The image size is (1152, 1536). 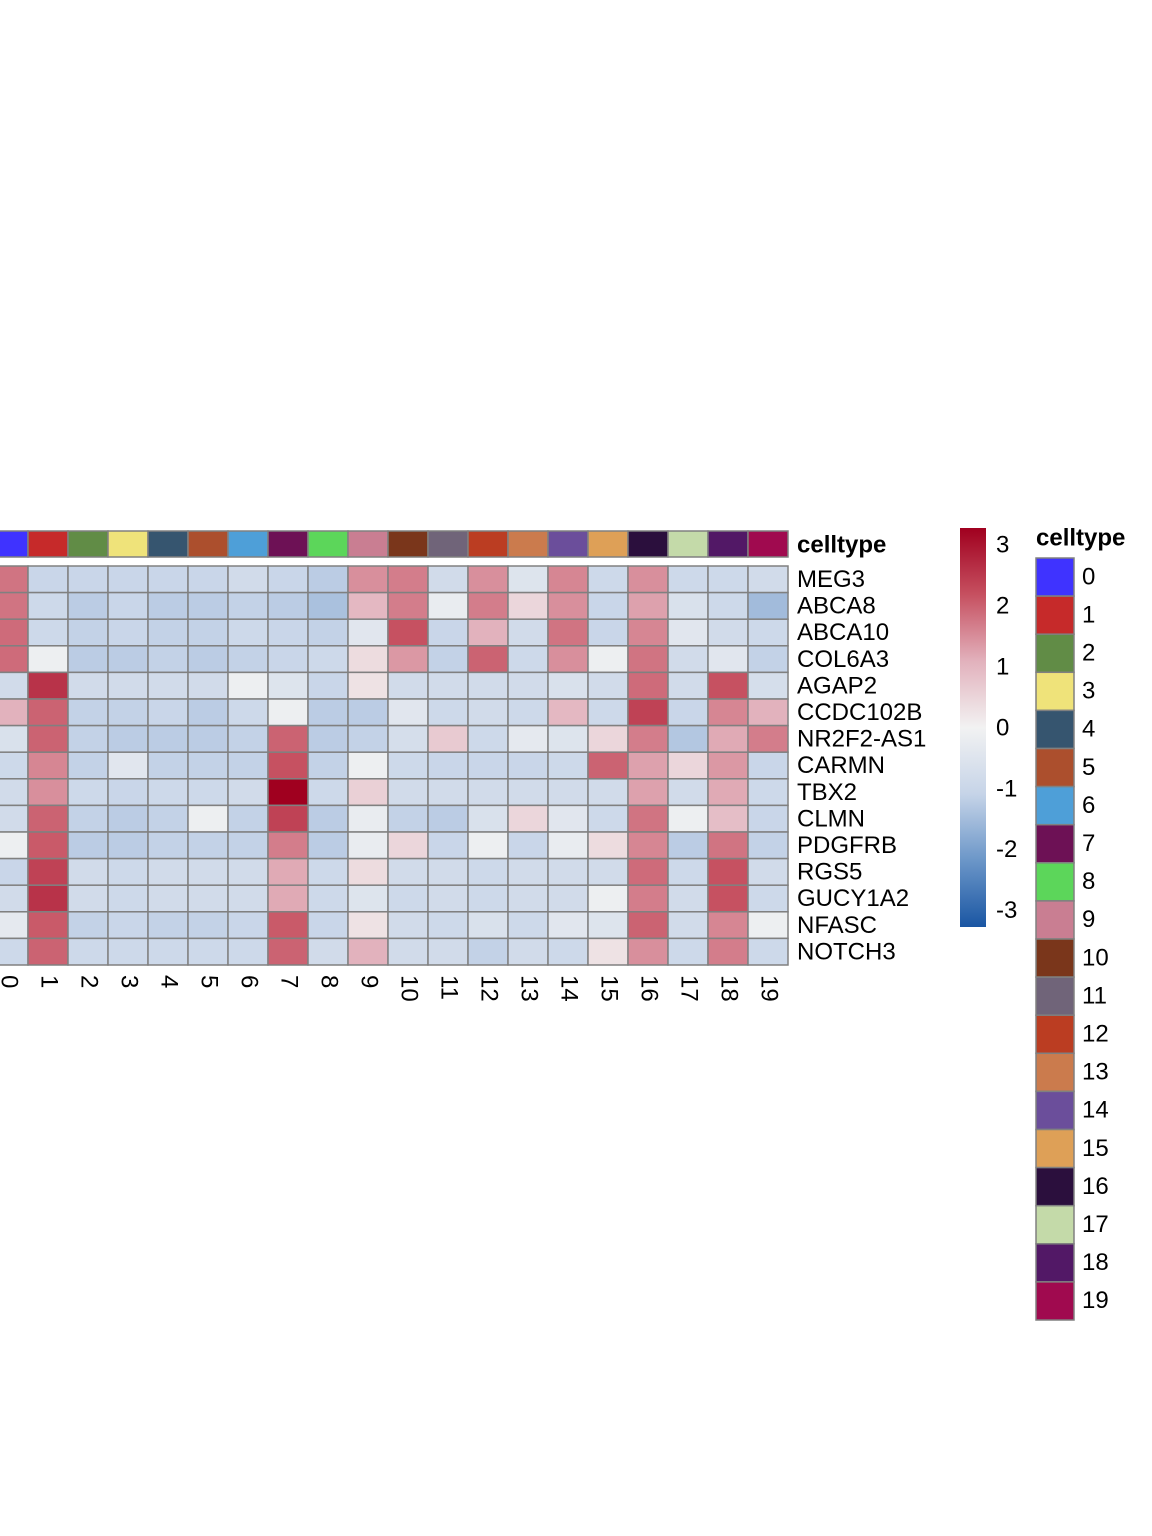 I want to click on legend-label: 2, so click(x=1088, y=653).